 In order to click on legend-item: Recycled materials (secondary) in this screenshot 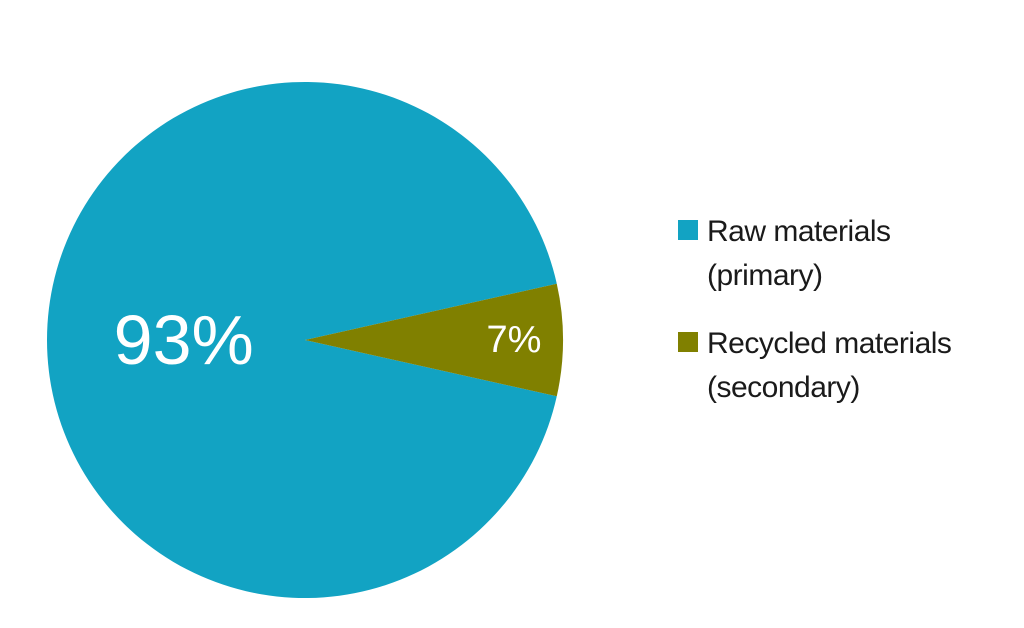, I will do `click(843, 366)`.